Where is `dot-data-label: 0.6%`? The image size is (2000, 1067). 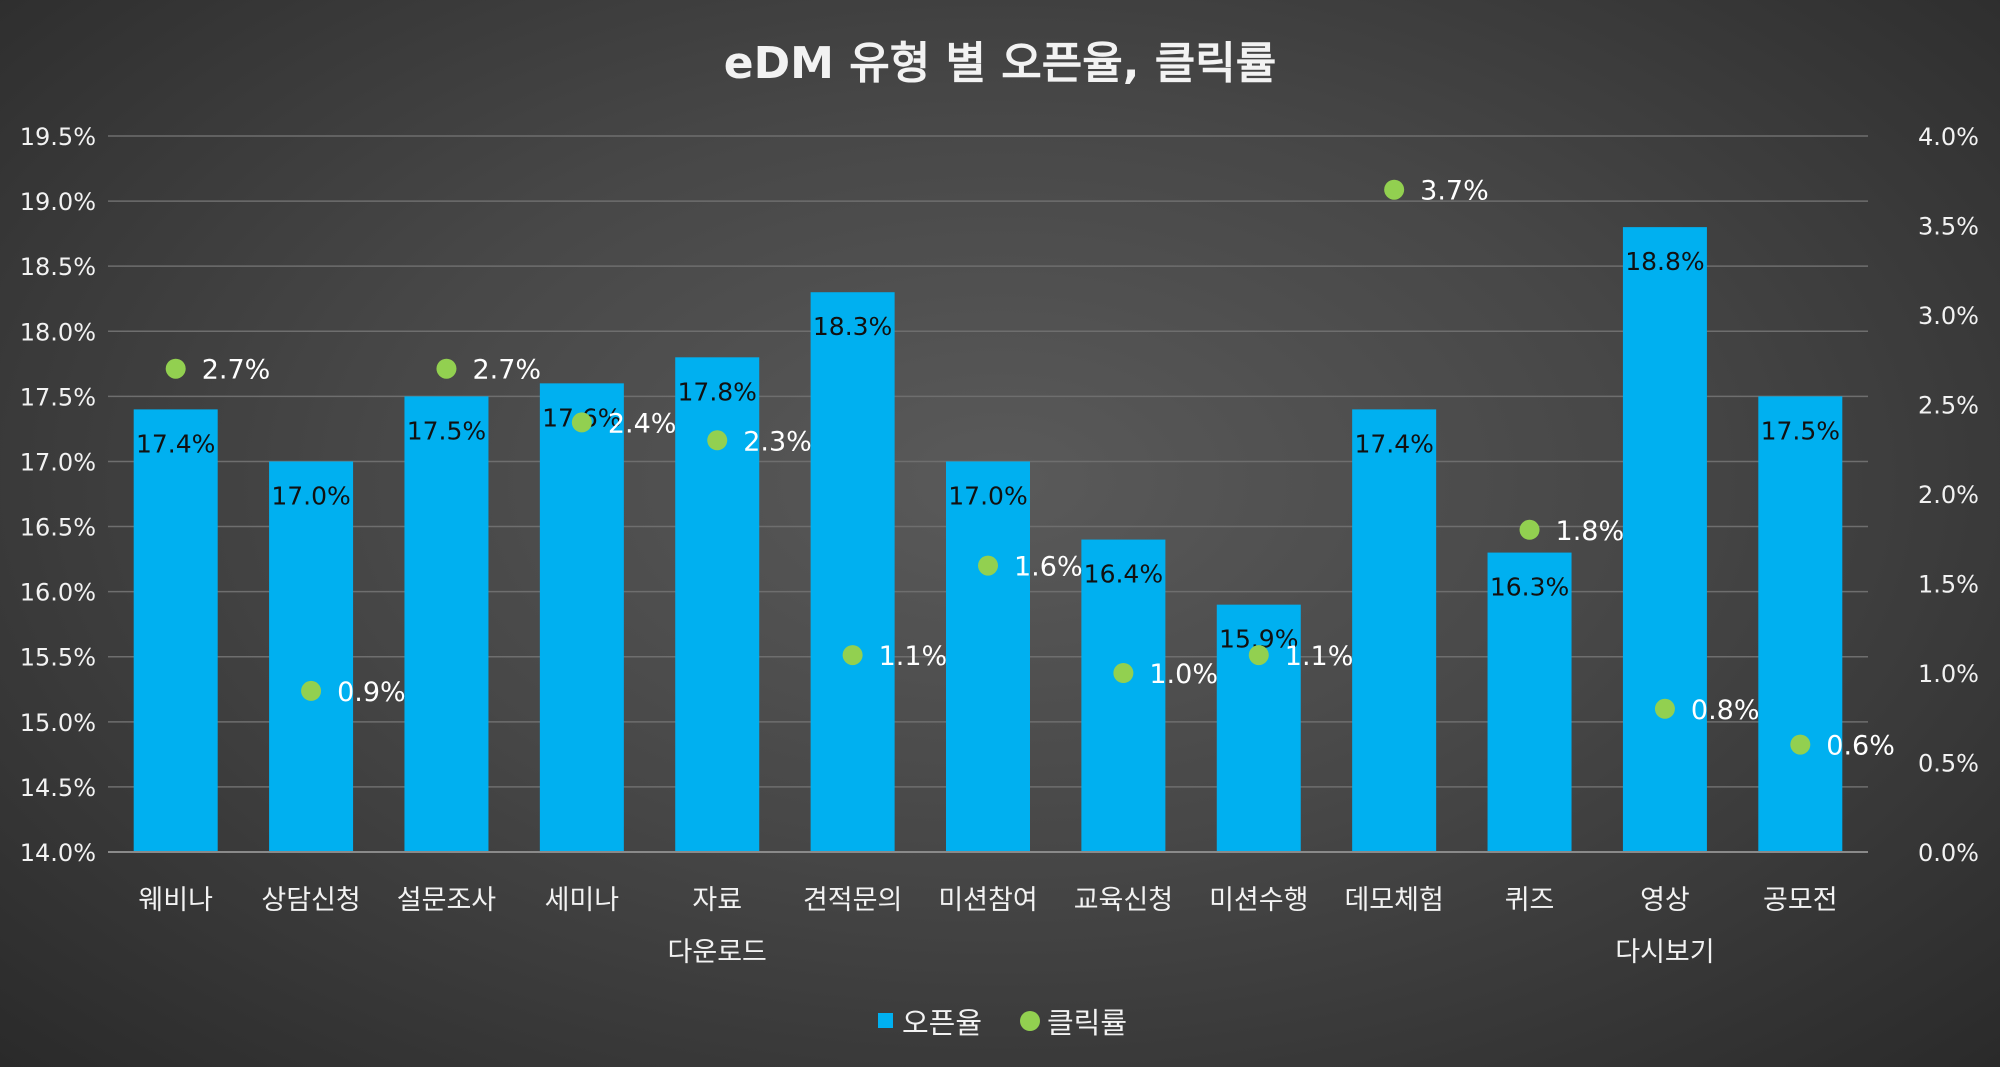
dot-data-label: 0.6% is located at coordinates (1860, 746).